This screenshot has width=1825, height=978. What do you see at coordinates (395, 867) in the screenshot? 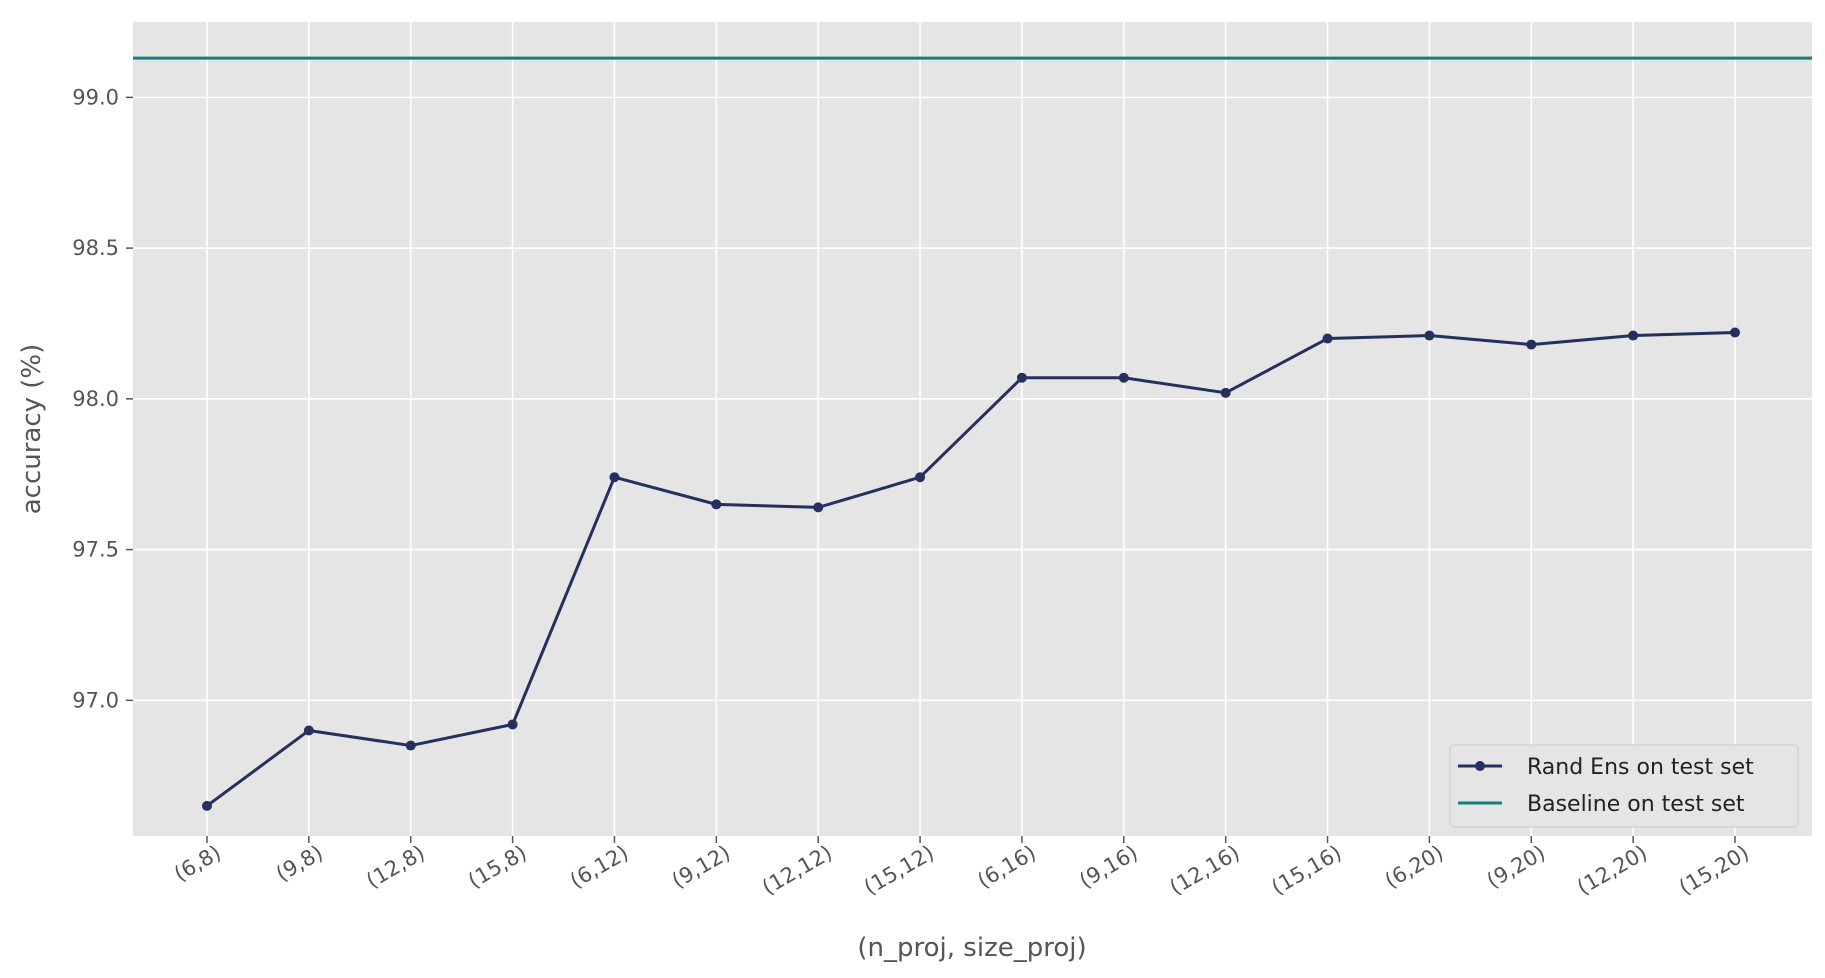
I see `x-tick-label: (12,8)` at bounding box center [395, 867].